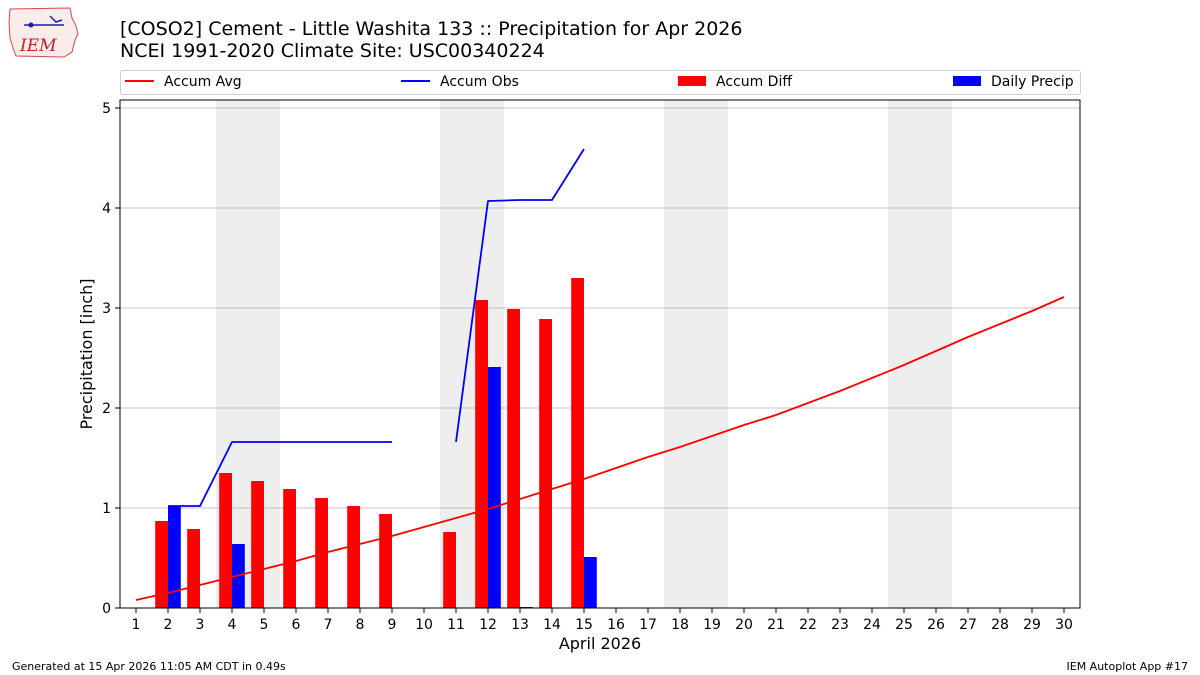 This screenshot has height=675, width=1200. I want to click on x-tick-label-27: 27, so click(968, 625).